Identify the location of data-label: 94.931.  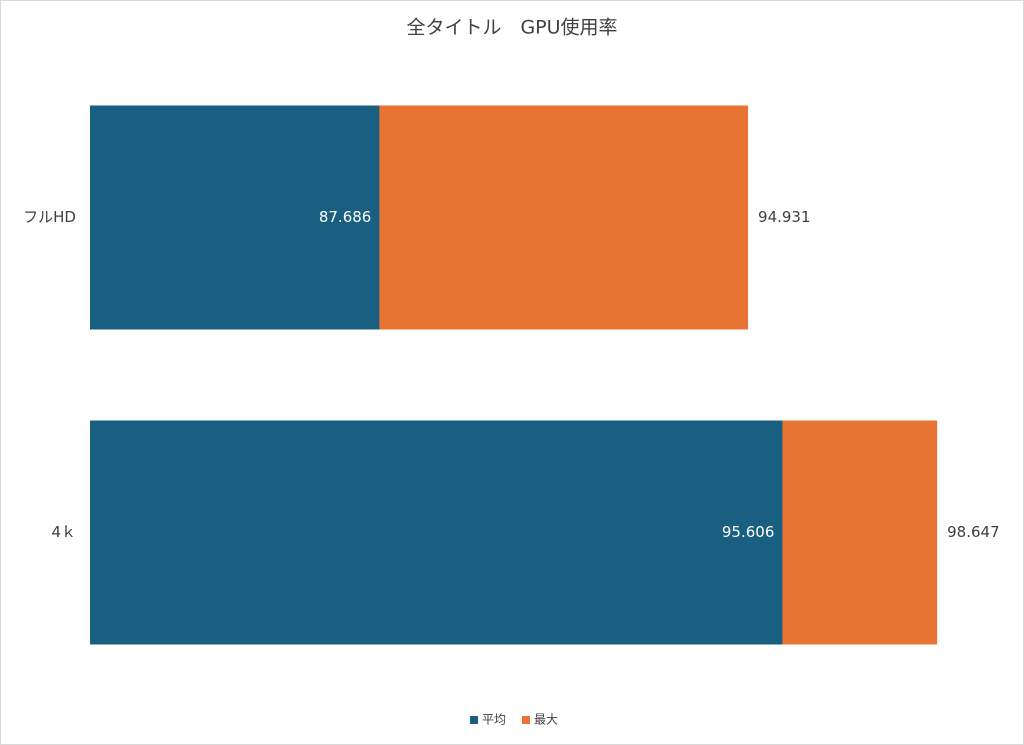
(784, 217).